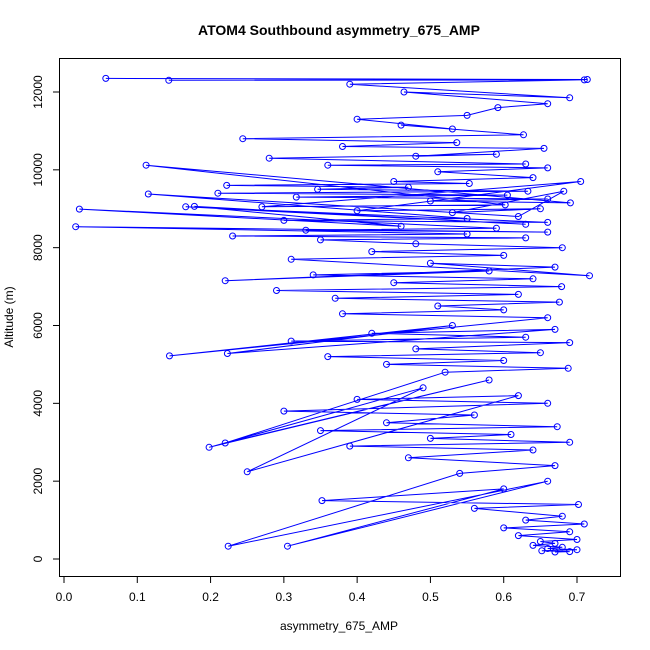 This screenshot has height=650, width=650. What do you see at coordinates (38, 480) in the screenshot?
I see `y-tick-label: 2000` at bounding box center [38, 480].